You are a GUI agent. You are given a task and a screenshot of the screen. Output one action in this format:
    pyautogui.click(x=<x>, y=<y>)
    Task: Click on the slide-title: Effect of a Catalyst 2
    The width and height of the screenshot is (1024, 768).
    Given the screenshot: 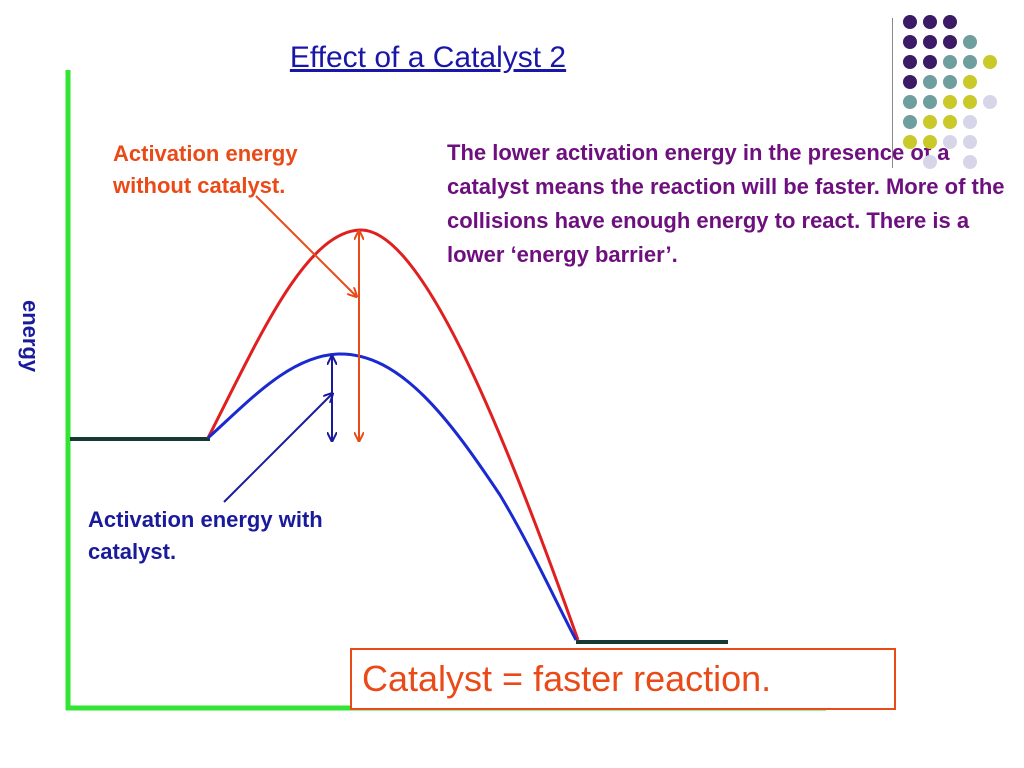 What is the action you would take?
    pyautogui.click(x=428, y=57)
    